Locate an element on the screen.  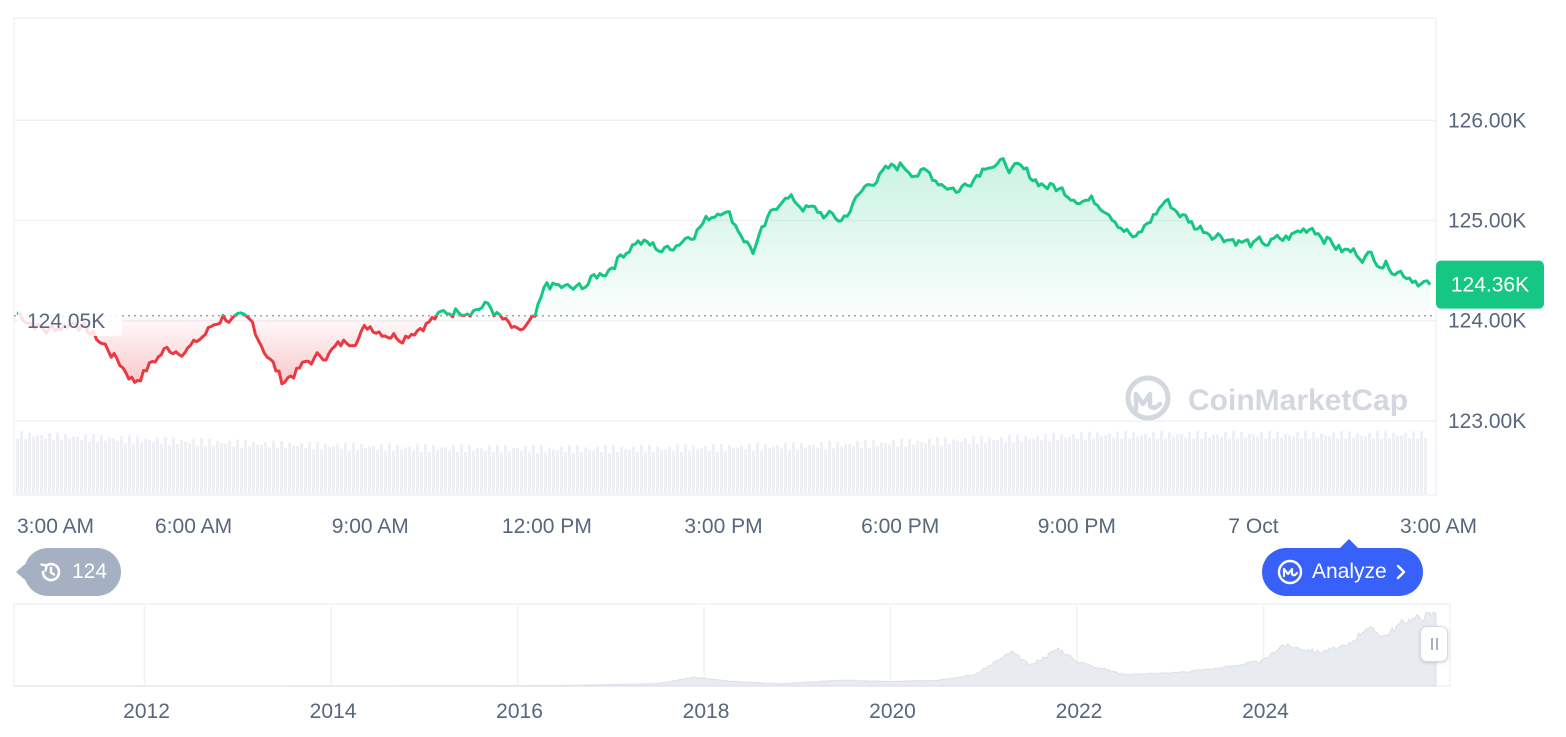
history-clock-icon is located at coordinates (50, 572).